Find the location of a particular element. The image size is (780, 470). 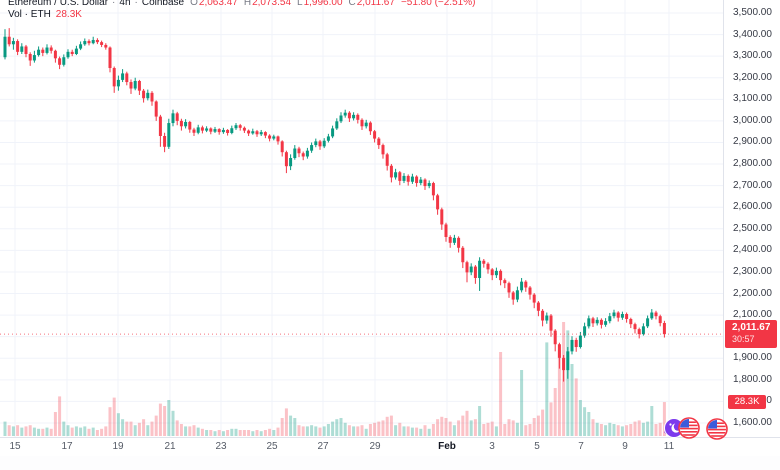

time-tick-label: 9 is located at coordinates (625, 446).